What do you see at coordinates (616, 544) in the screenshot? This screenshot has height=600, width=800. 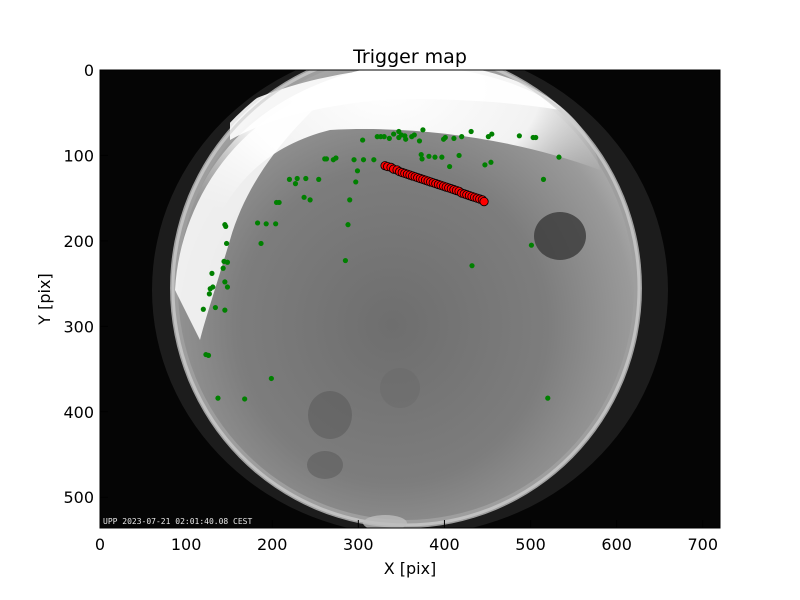 I see `x-tick-label: 600` at bounding box center [616, 544].